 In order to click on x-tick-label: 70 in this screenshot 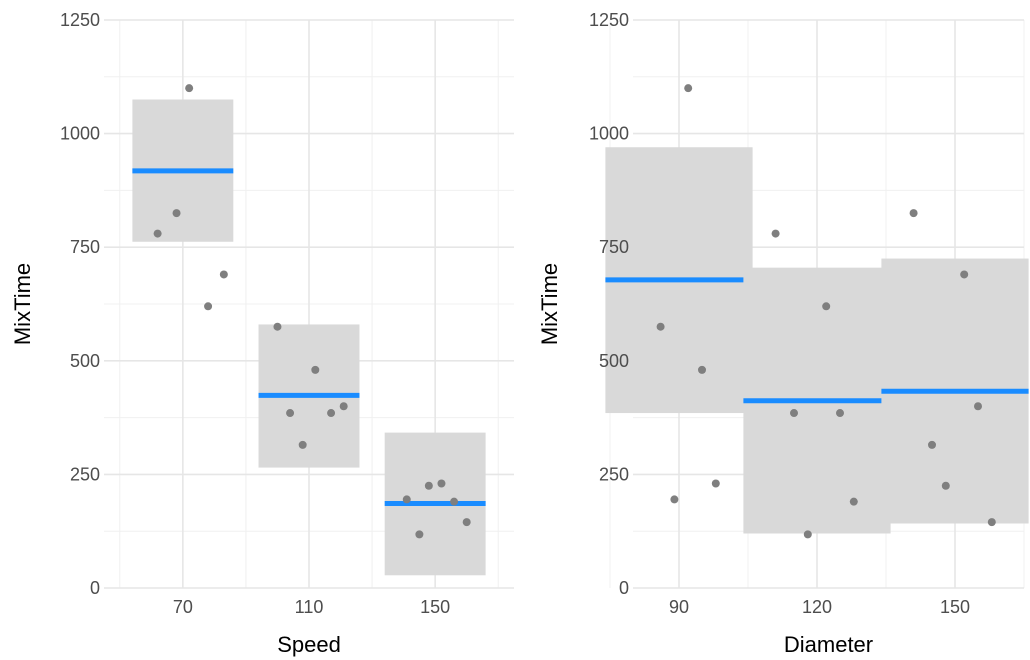, I will do `click(183, 607)`.